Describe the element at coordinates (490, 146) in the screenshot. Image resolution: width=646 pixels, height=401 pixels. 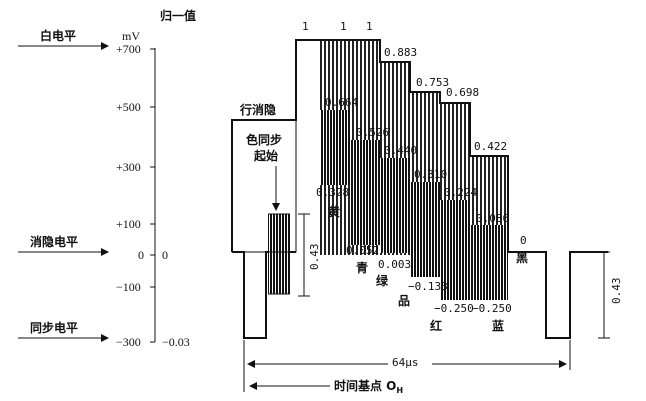
I see `top-value-0422: 0.422` at that location.